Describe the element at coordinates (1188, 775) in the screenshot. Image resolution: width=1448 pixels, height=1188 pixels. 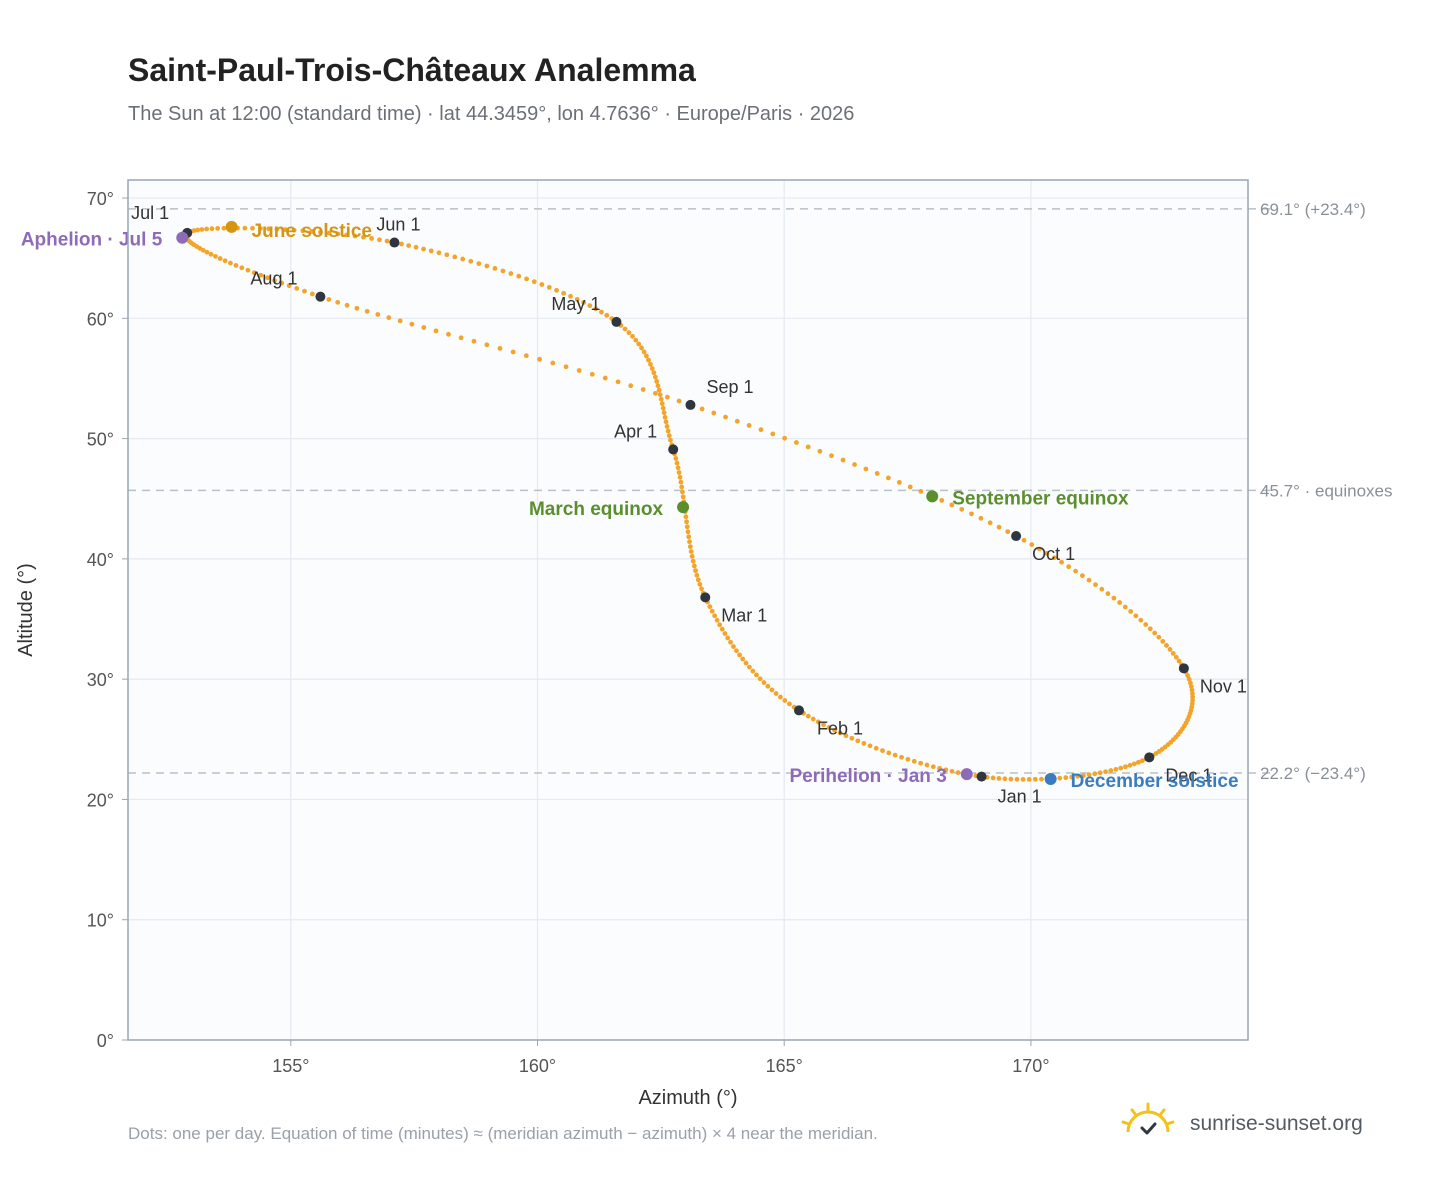
I see `month-marker-label: Dec 1` at that location.